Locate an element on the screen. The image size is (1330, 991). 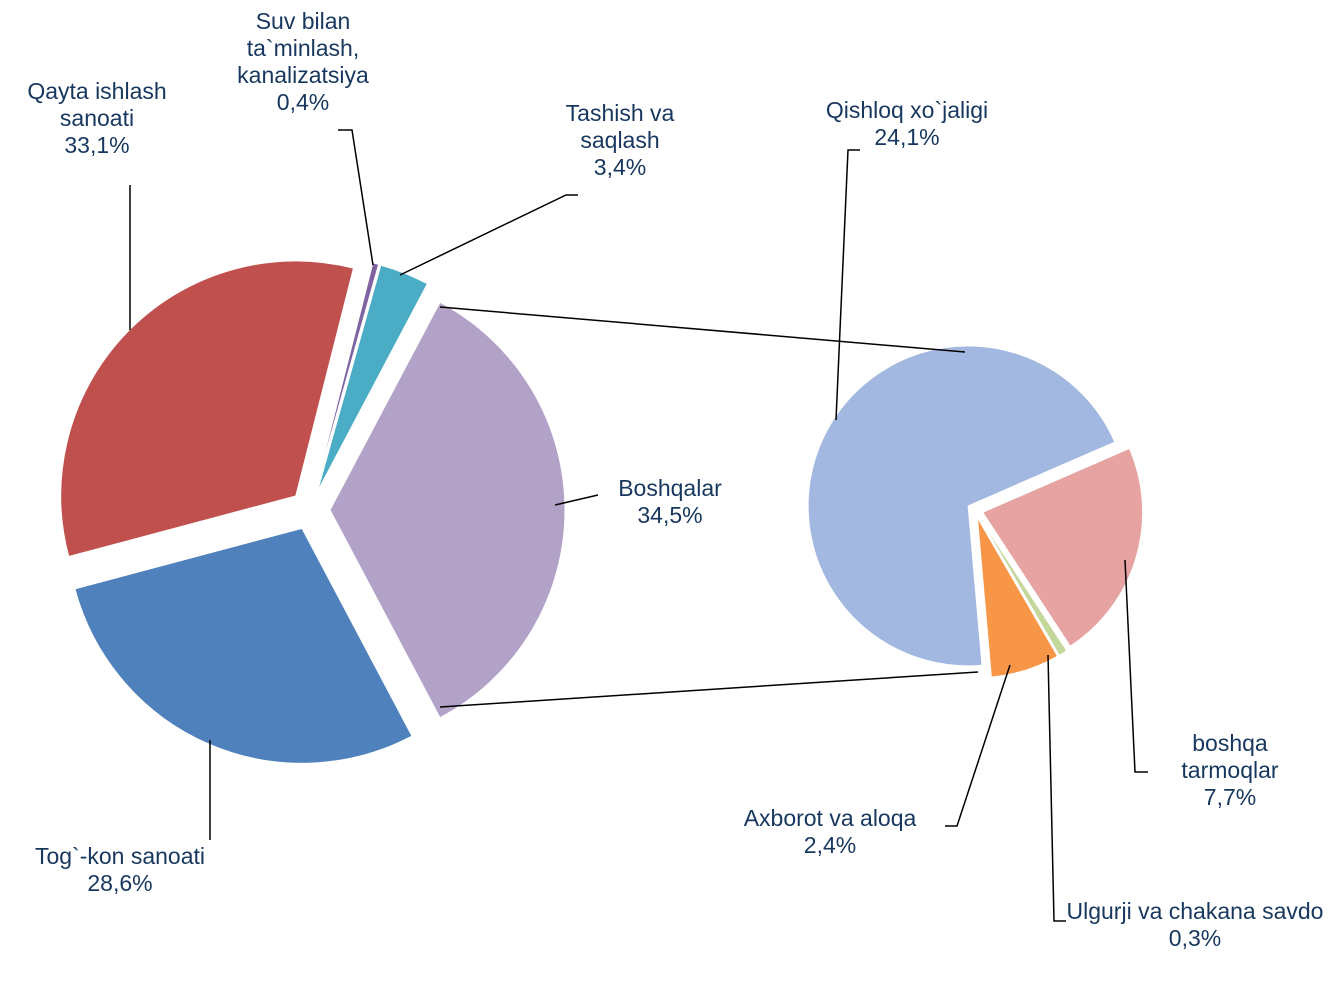
slice-label: Axborot va aloqa 2,4% is located at coordinates (830, 832).